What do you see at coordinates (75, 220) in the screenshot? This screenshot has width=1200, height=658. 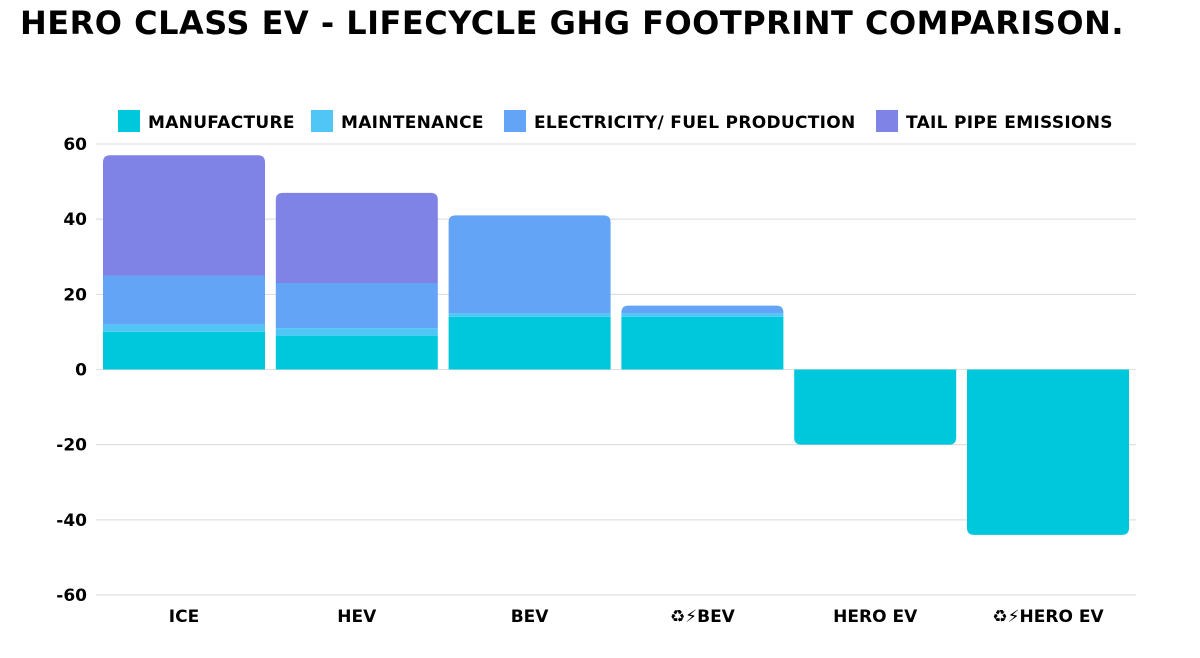 I see `y-tick-label: 40` at bounding box center [75, 220].